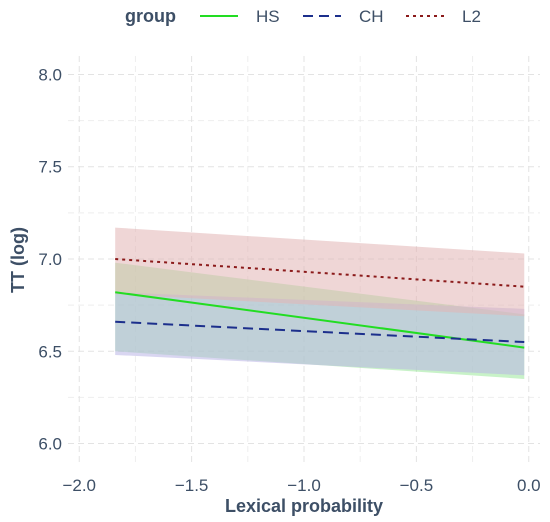 This screenshot has width=550, height=522. What do you see at coordinates (303, 16) in the screenshot?
I see `legend: group HS CH L2` at bounding box center [303, 16].